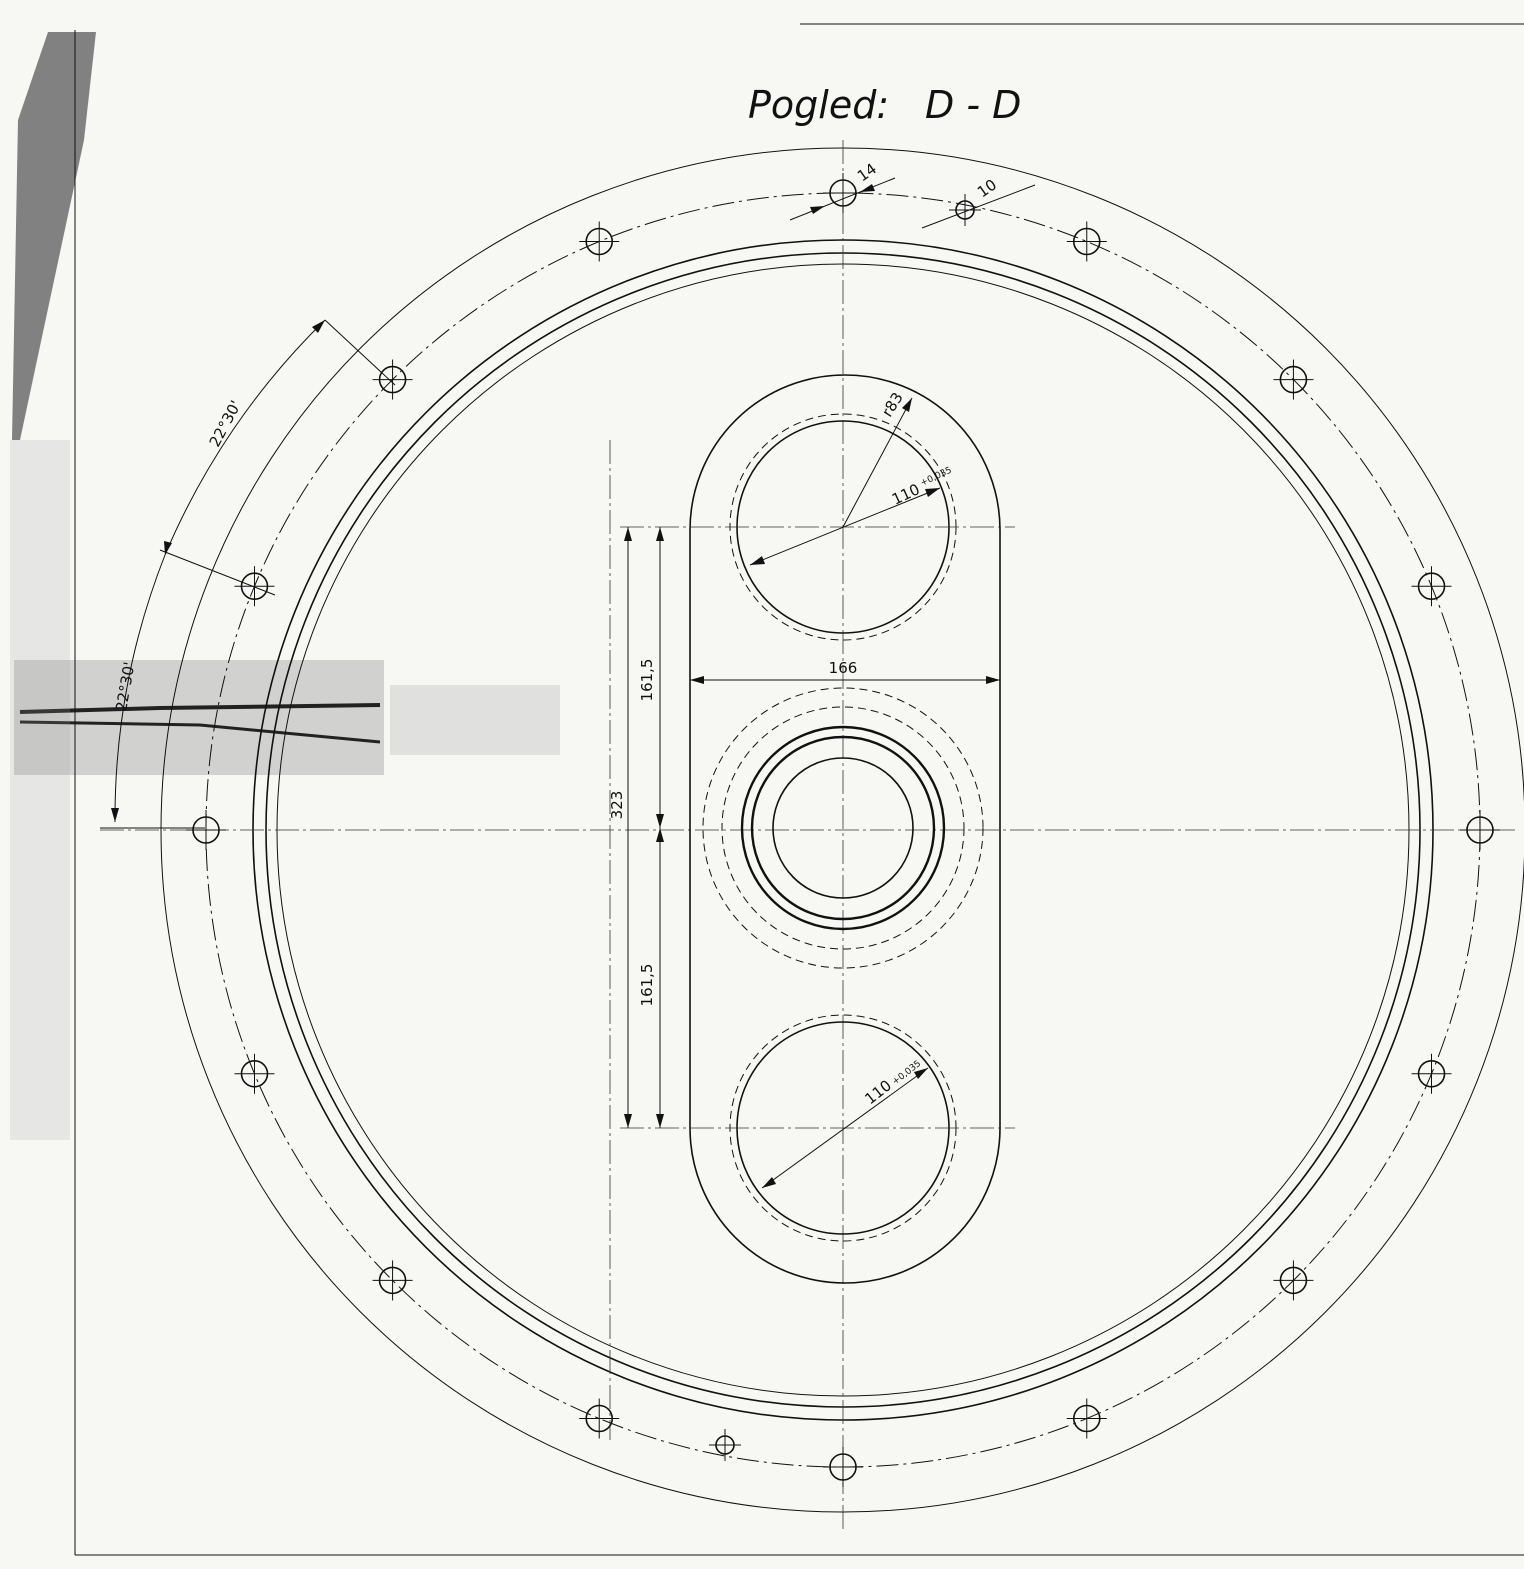  What do you see at coordinates (225, 423) in the screenshot?
I see `angle-upper: 22°30'` at bounding box center [225, 423].